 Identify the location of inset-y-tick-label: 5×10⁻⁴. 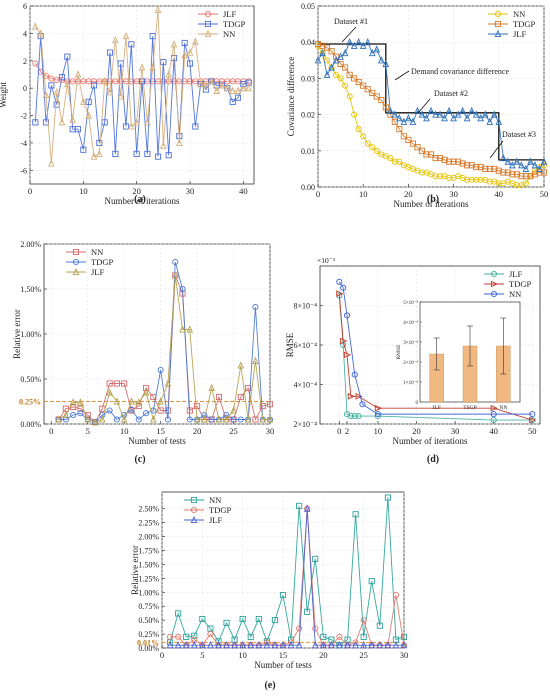
(410, 303).